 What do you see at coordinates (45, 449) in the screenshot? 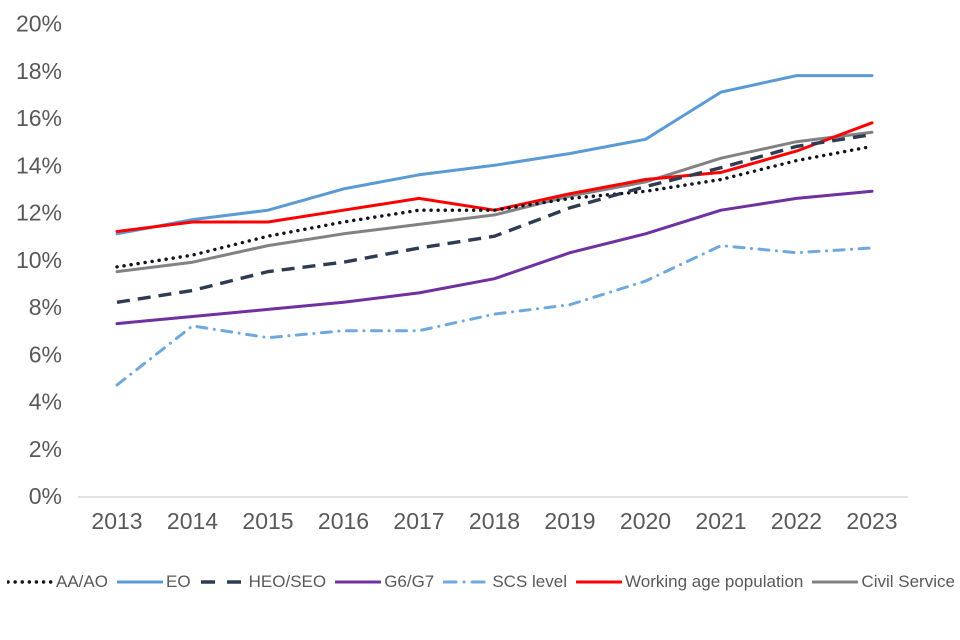
I see `y-axis-tick-label: 2%` at bounding box center [45, 449].